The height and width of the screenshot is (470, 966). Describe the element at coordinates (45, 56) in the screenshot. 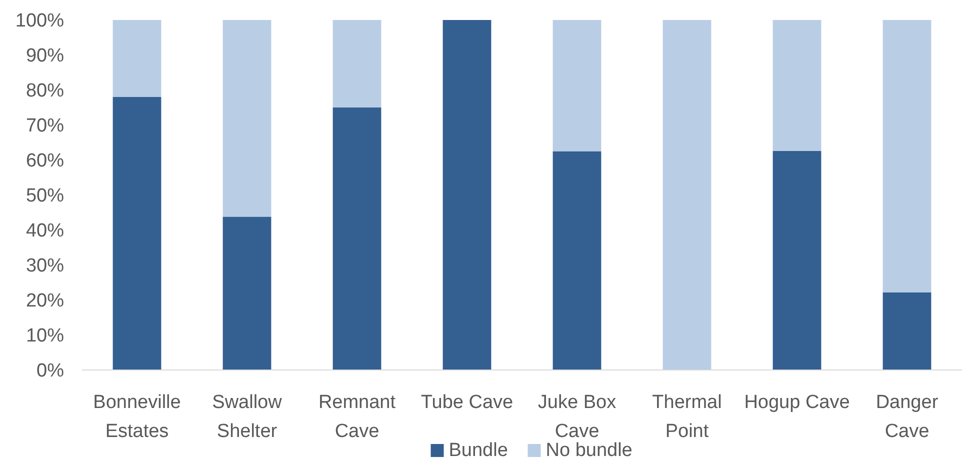

I see `y-tick-label: 90%` at that location.